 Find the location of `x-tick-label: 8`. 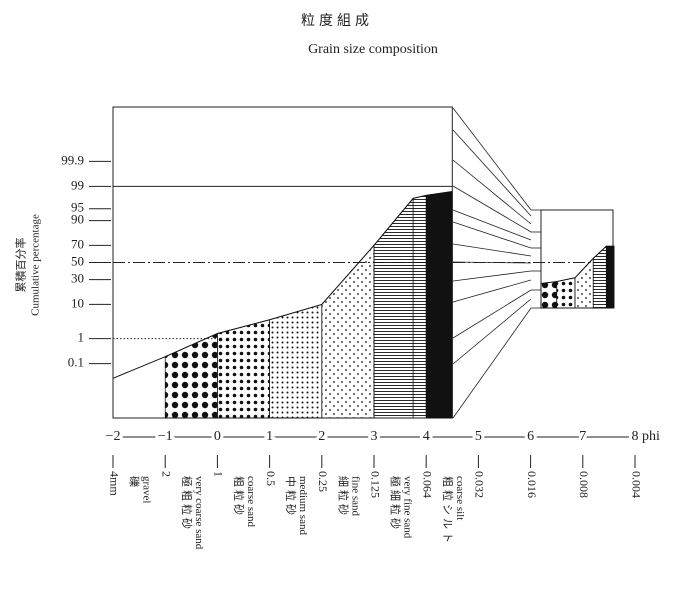

x-tick-label: 8 is located at coordinates (635, 436).